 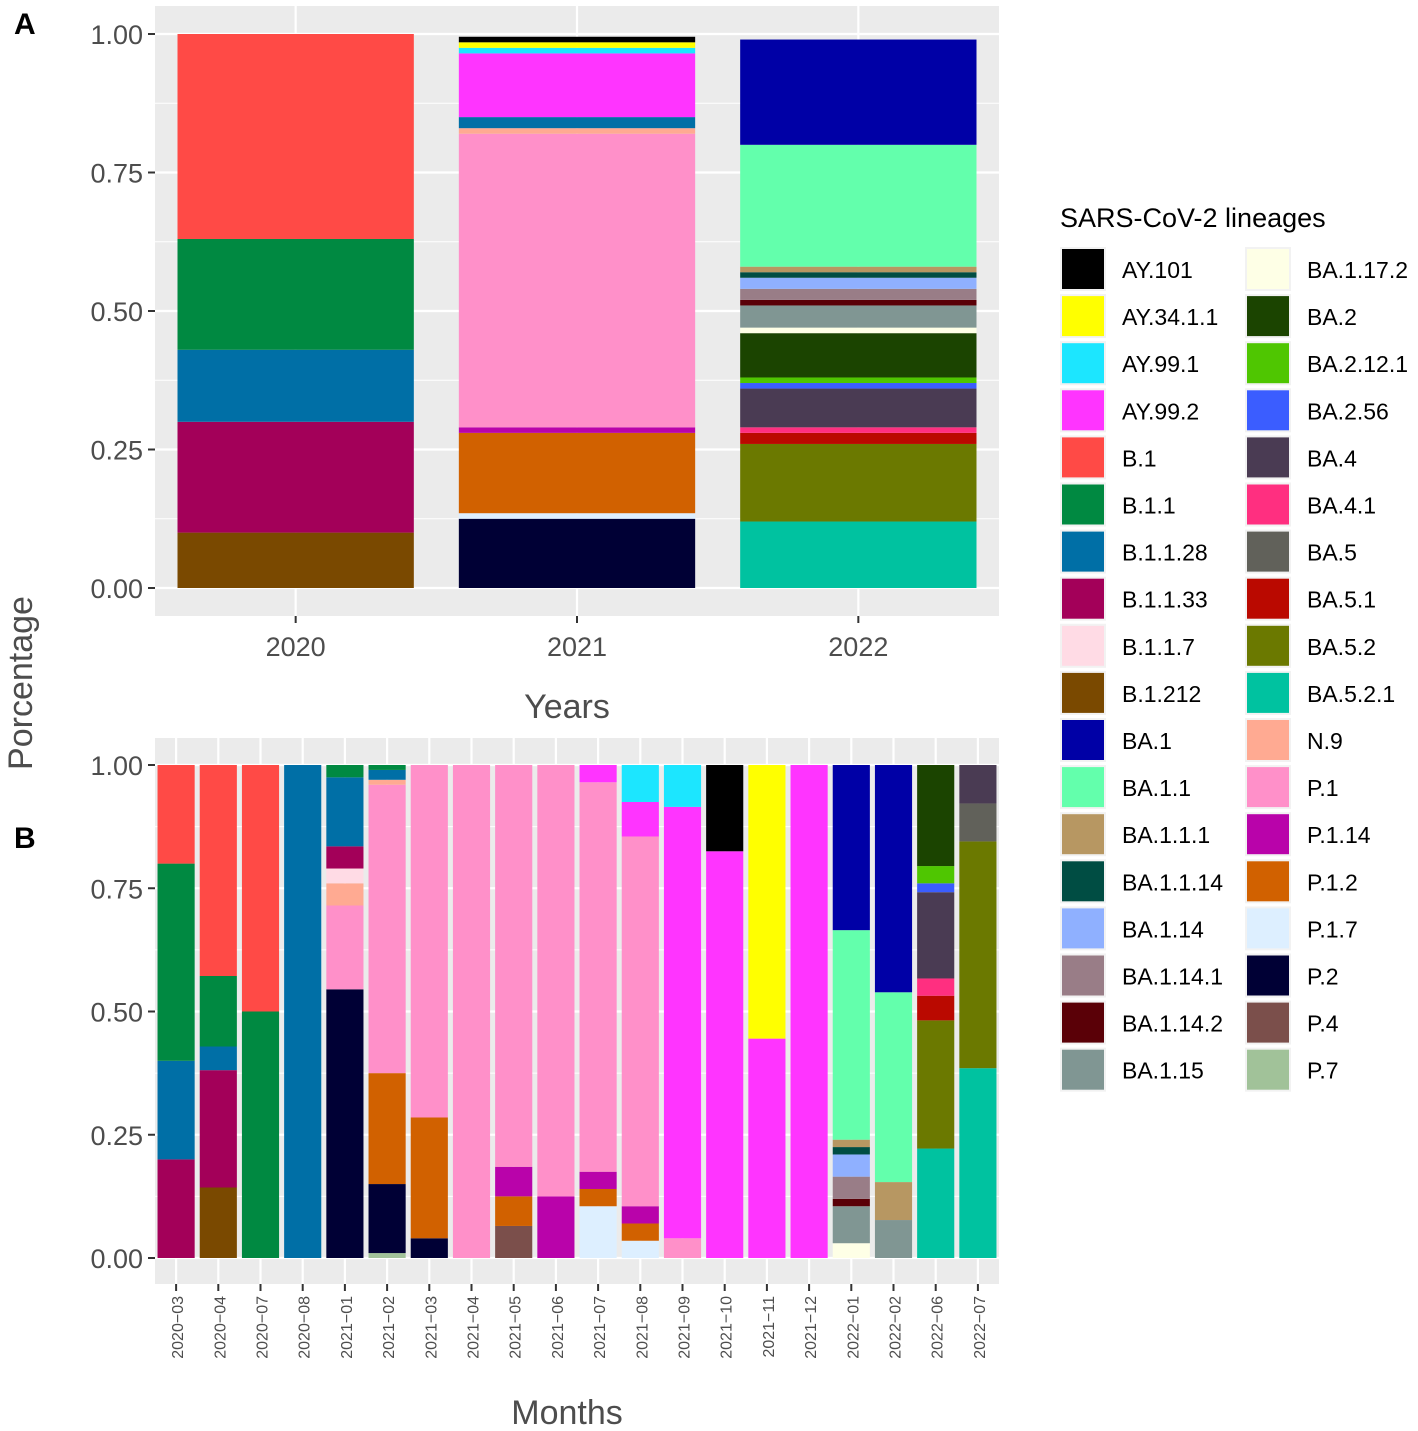 What do you see at coordinates (21, 683) in the screenshot?
I see `y-axis-title: Porcentage` at bounding box center [21, 683].